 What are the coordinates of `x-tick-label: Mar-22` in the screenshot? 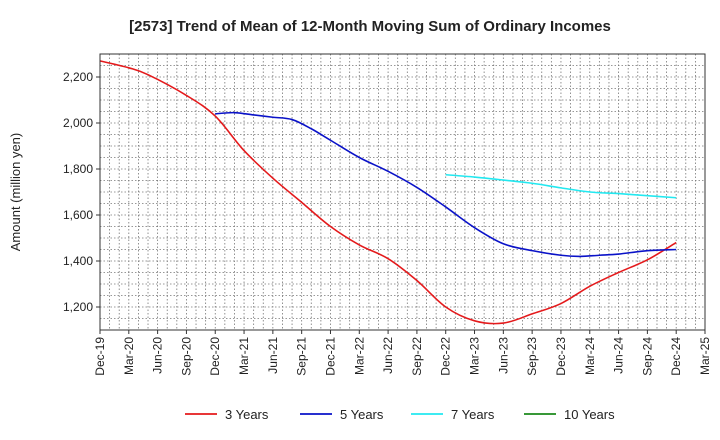 It's located at (359, 356).